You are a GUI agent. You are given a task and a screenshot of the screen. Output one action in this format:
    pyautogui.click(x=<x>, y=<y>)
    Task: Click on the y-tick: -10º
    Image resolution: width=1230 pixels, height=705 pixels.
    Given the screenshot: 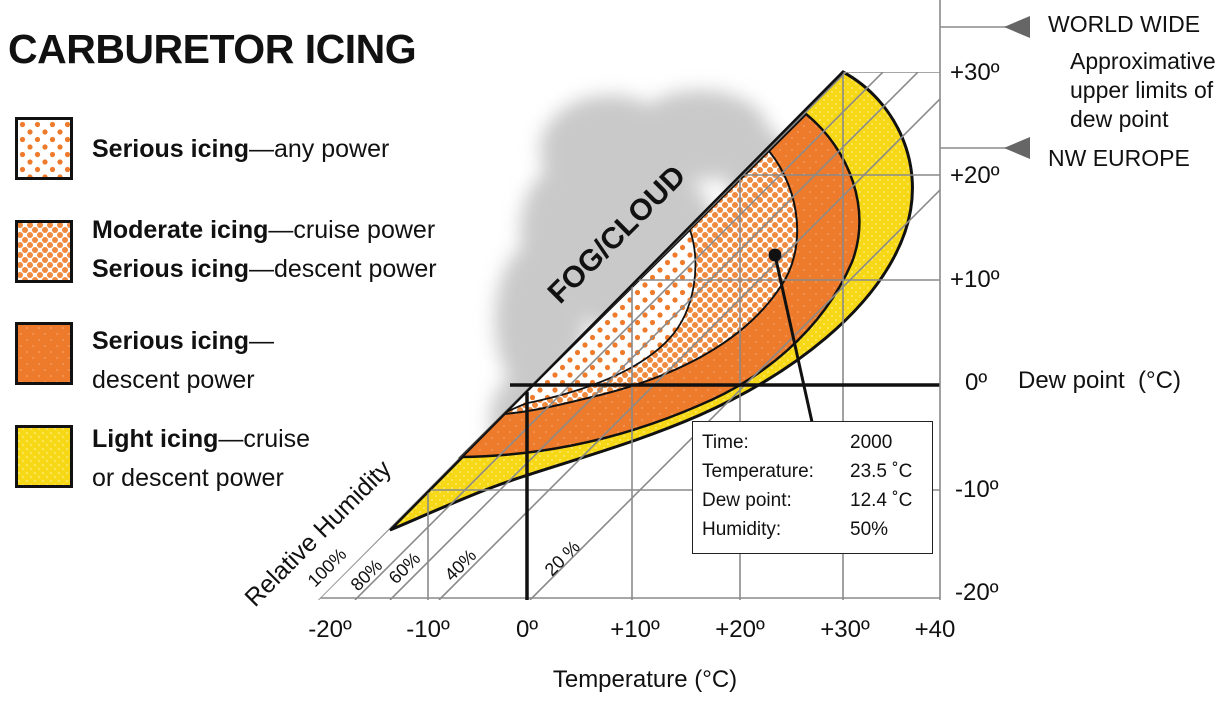 What is the action you would take?
    pyautogui.click(x=977, y=489)
    